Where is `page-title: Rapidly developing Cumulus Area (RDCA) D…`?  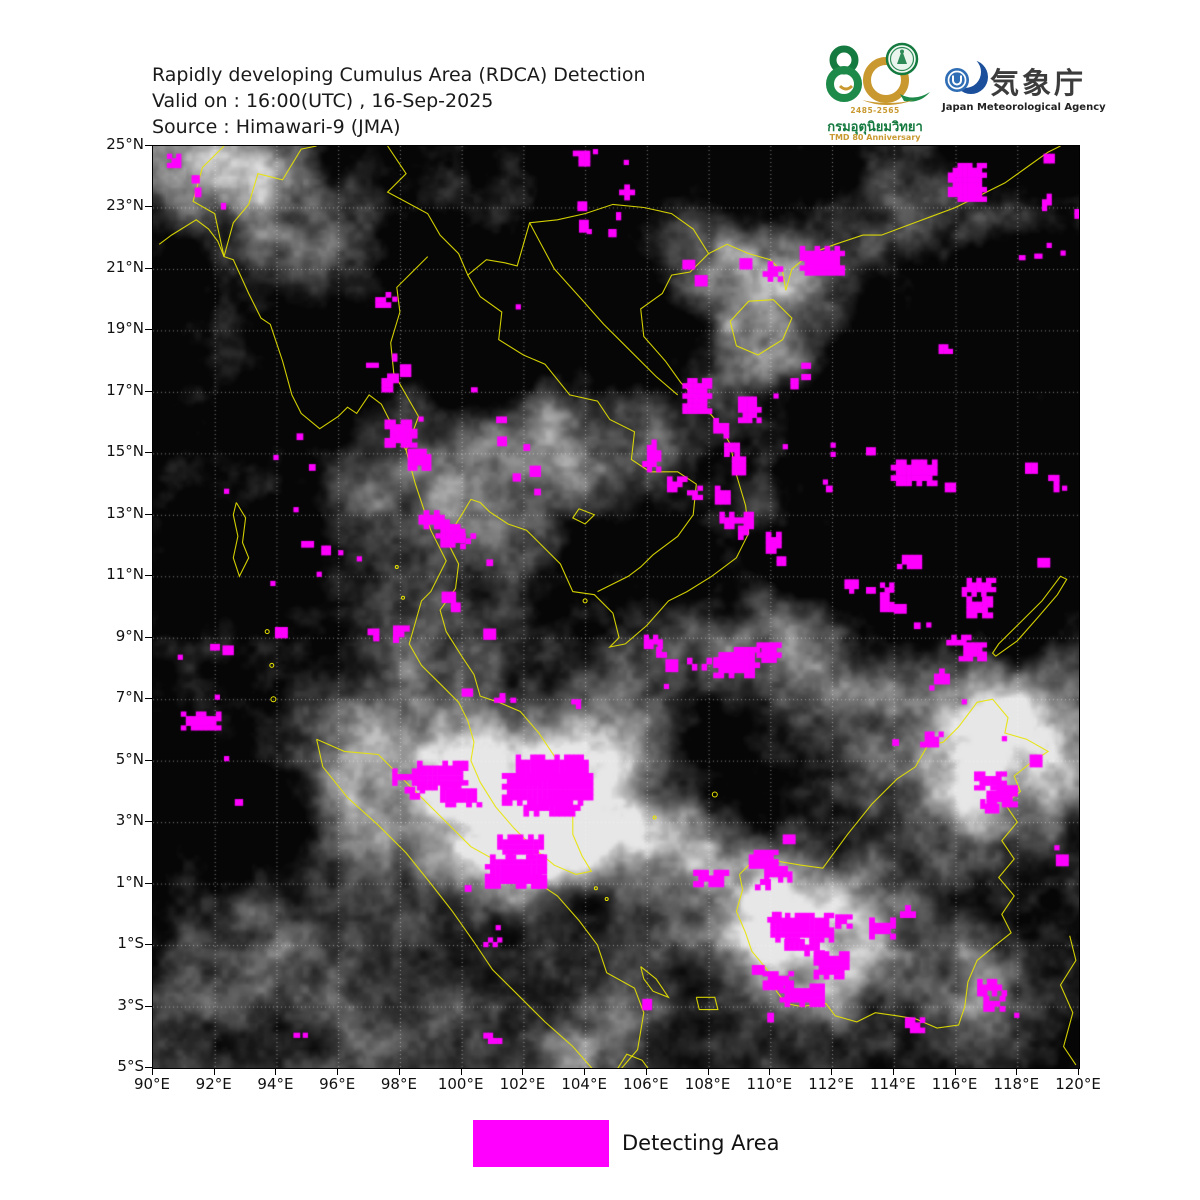
page-title: Rapidly developing Cumulus Area (RDCA) D… is located at coordinates (399, 75).